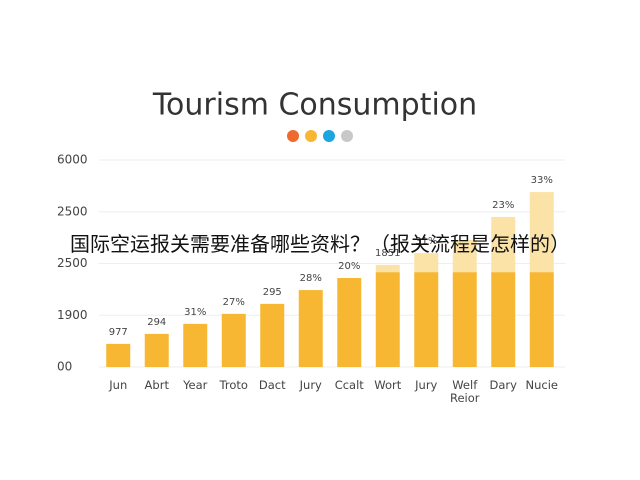  What do you see at coordinates (233, 385) in the screenshot?
I see `x-tick-label: Troto` at bounding box center [233, 385].